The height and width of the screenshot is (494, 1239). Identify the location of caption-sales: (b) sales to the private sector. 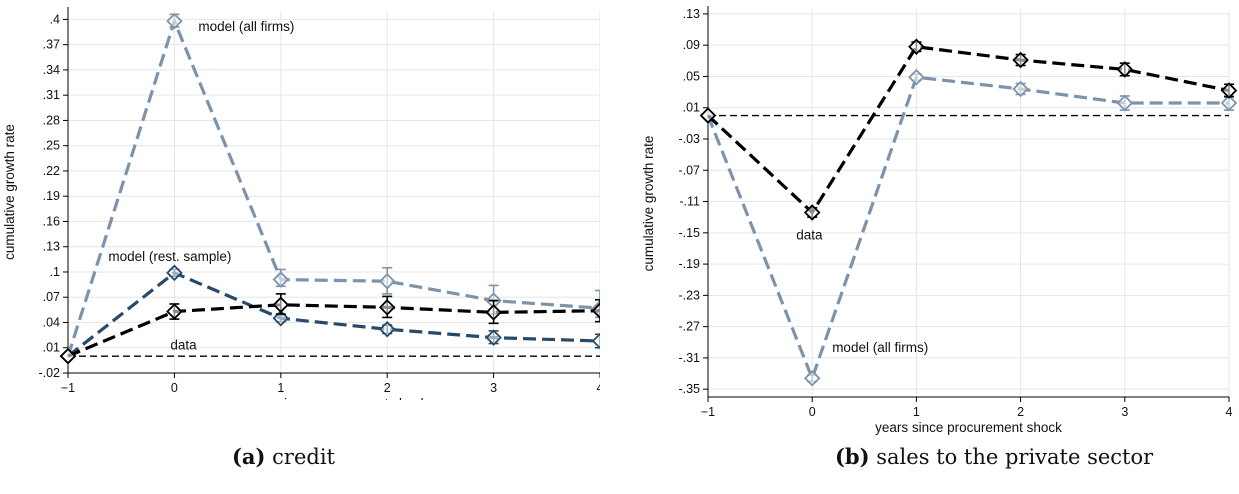
(994, 456).